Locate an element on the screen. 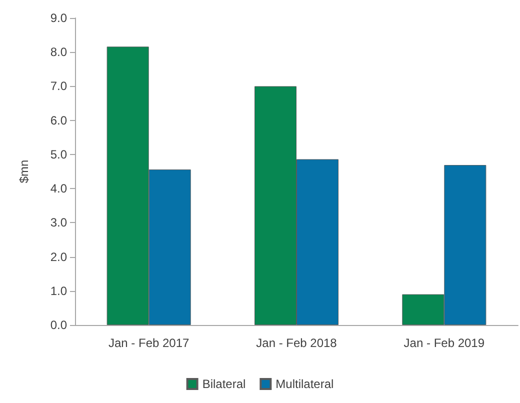 The image size is (520, 403). y-tick-label: 2.0 is located at coordinates (59, 257).